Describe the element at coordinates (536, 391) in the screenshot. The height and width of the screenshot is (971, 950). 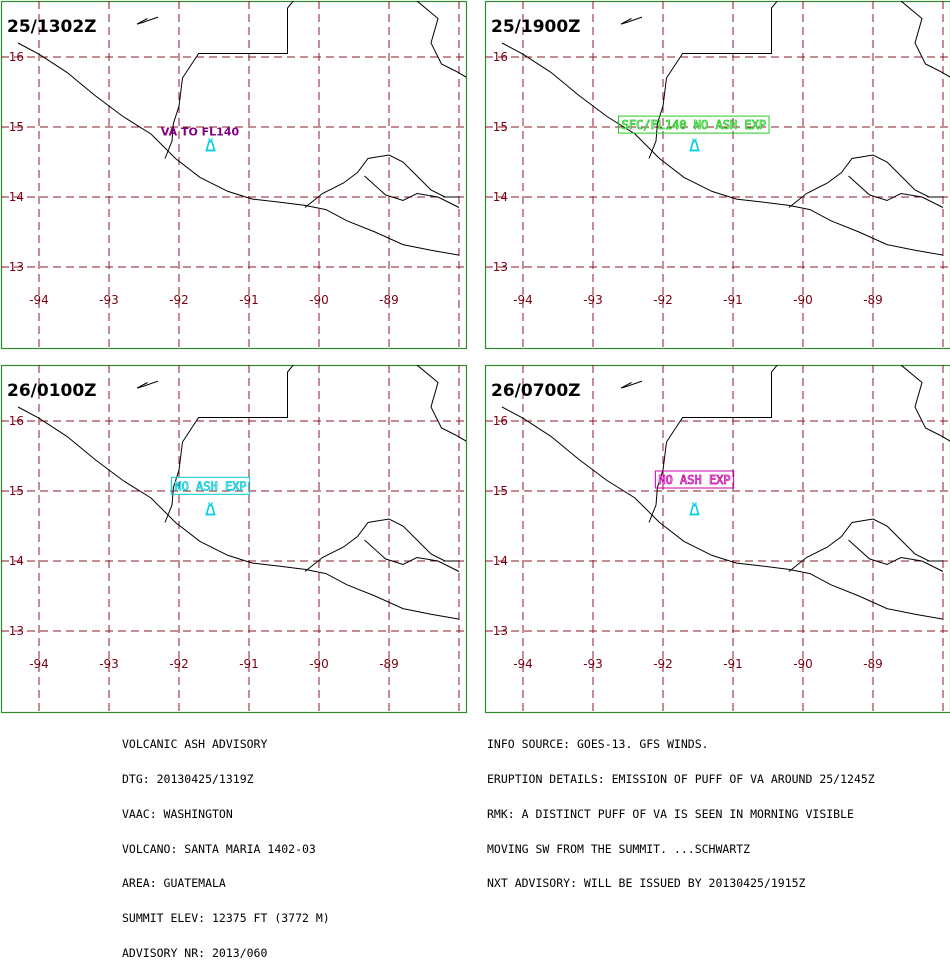
I see `panel-valid-time: 26/0700Z` at that location.